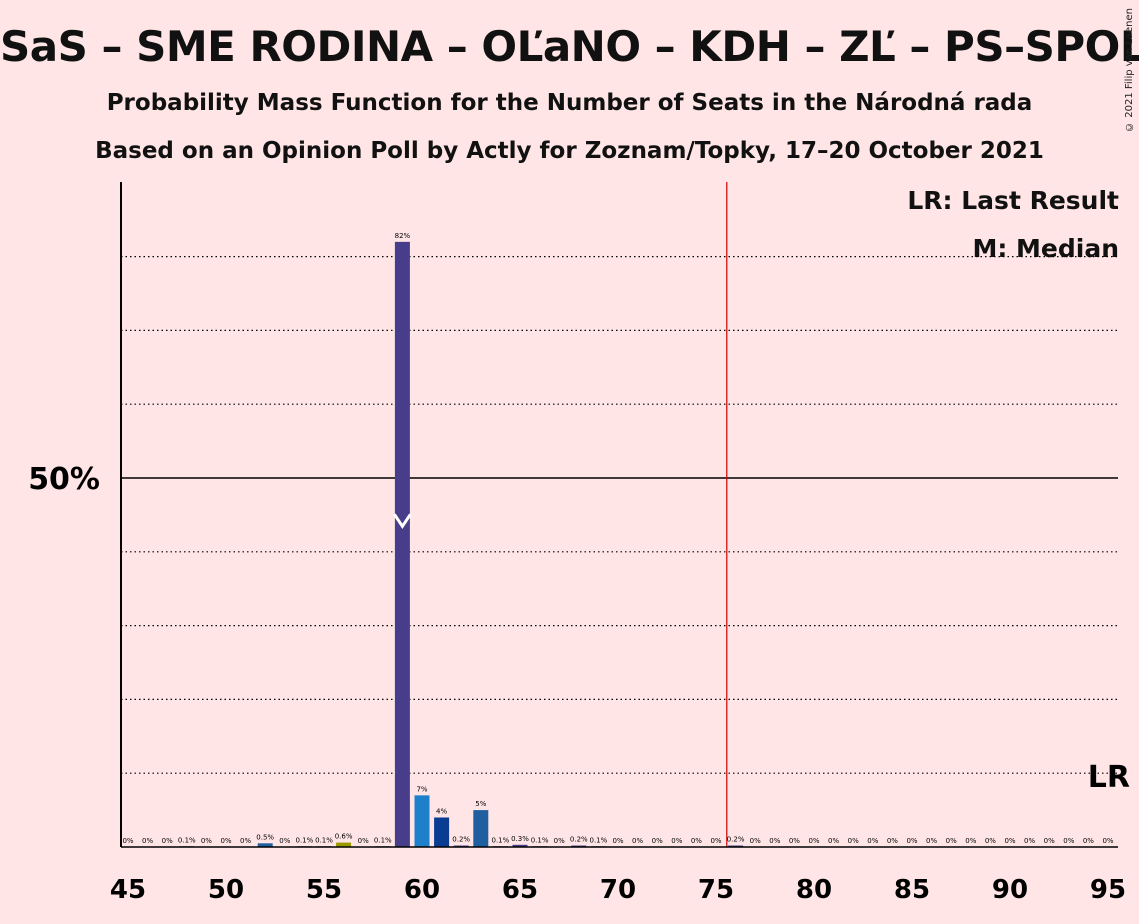 The height and width of the screenshot is (924, 1139). I want to click on bar-label-82: 0%, so click(853, 841).